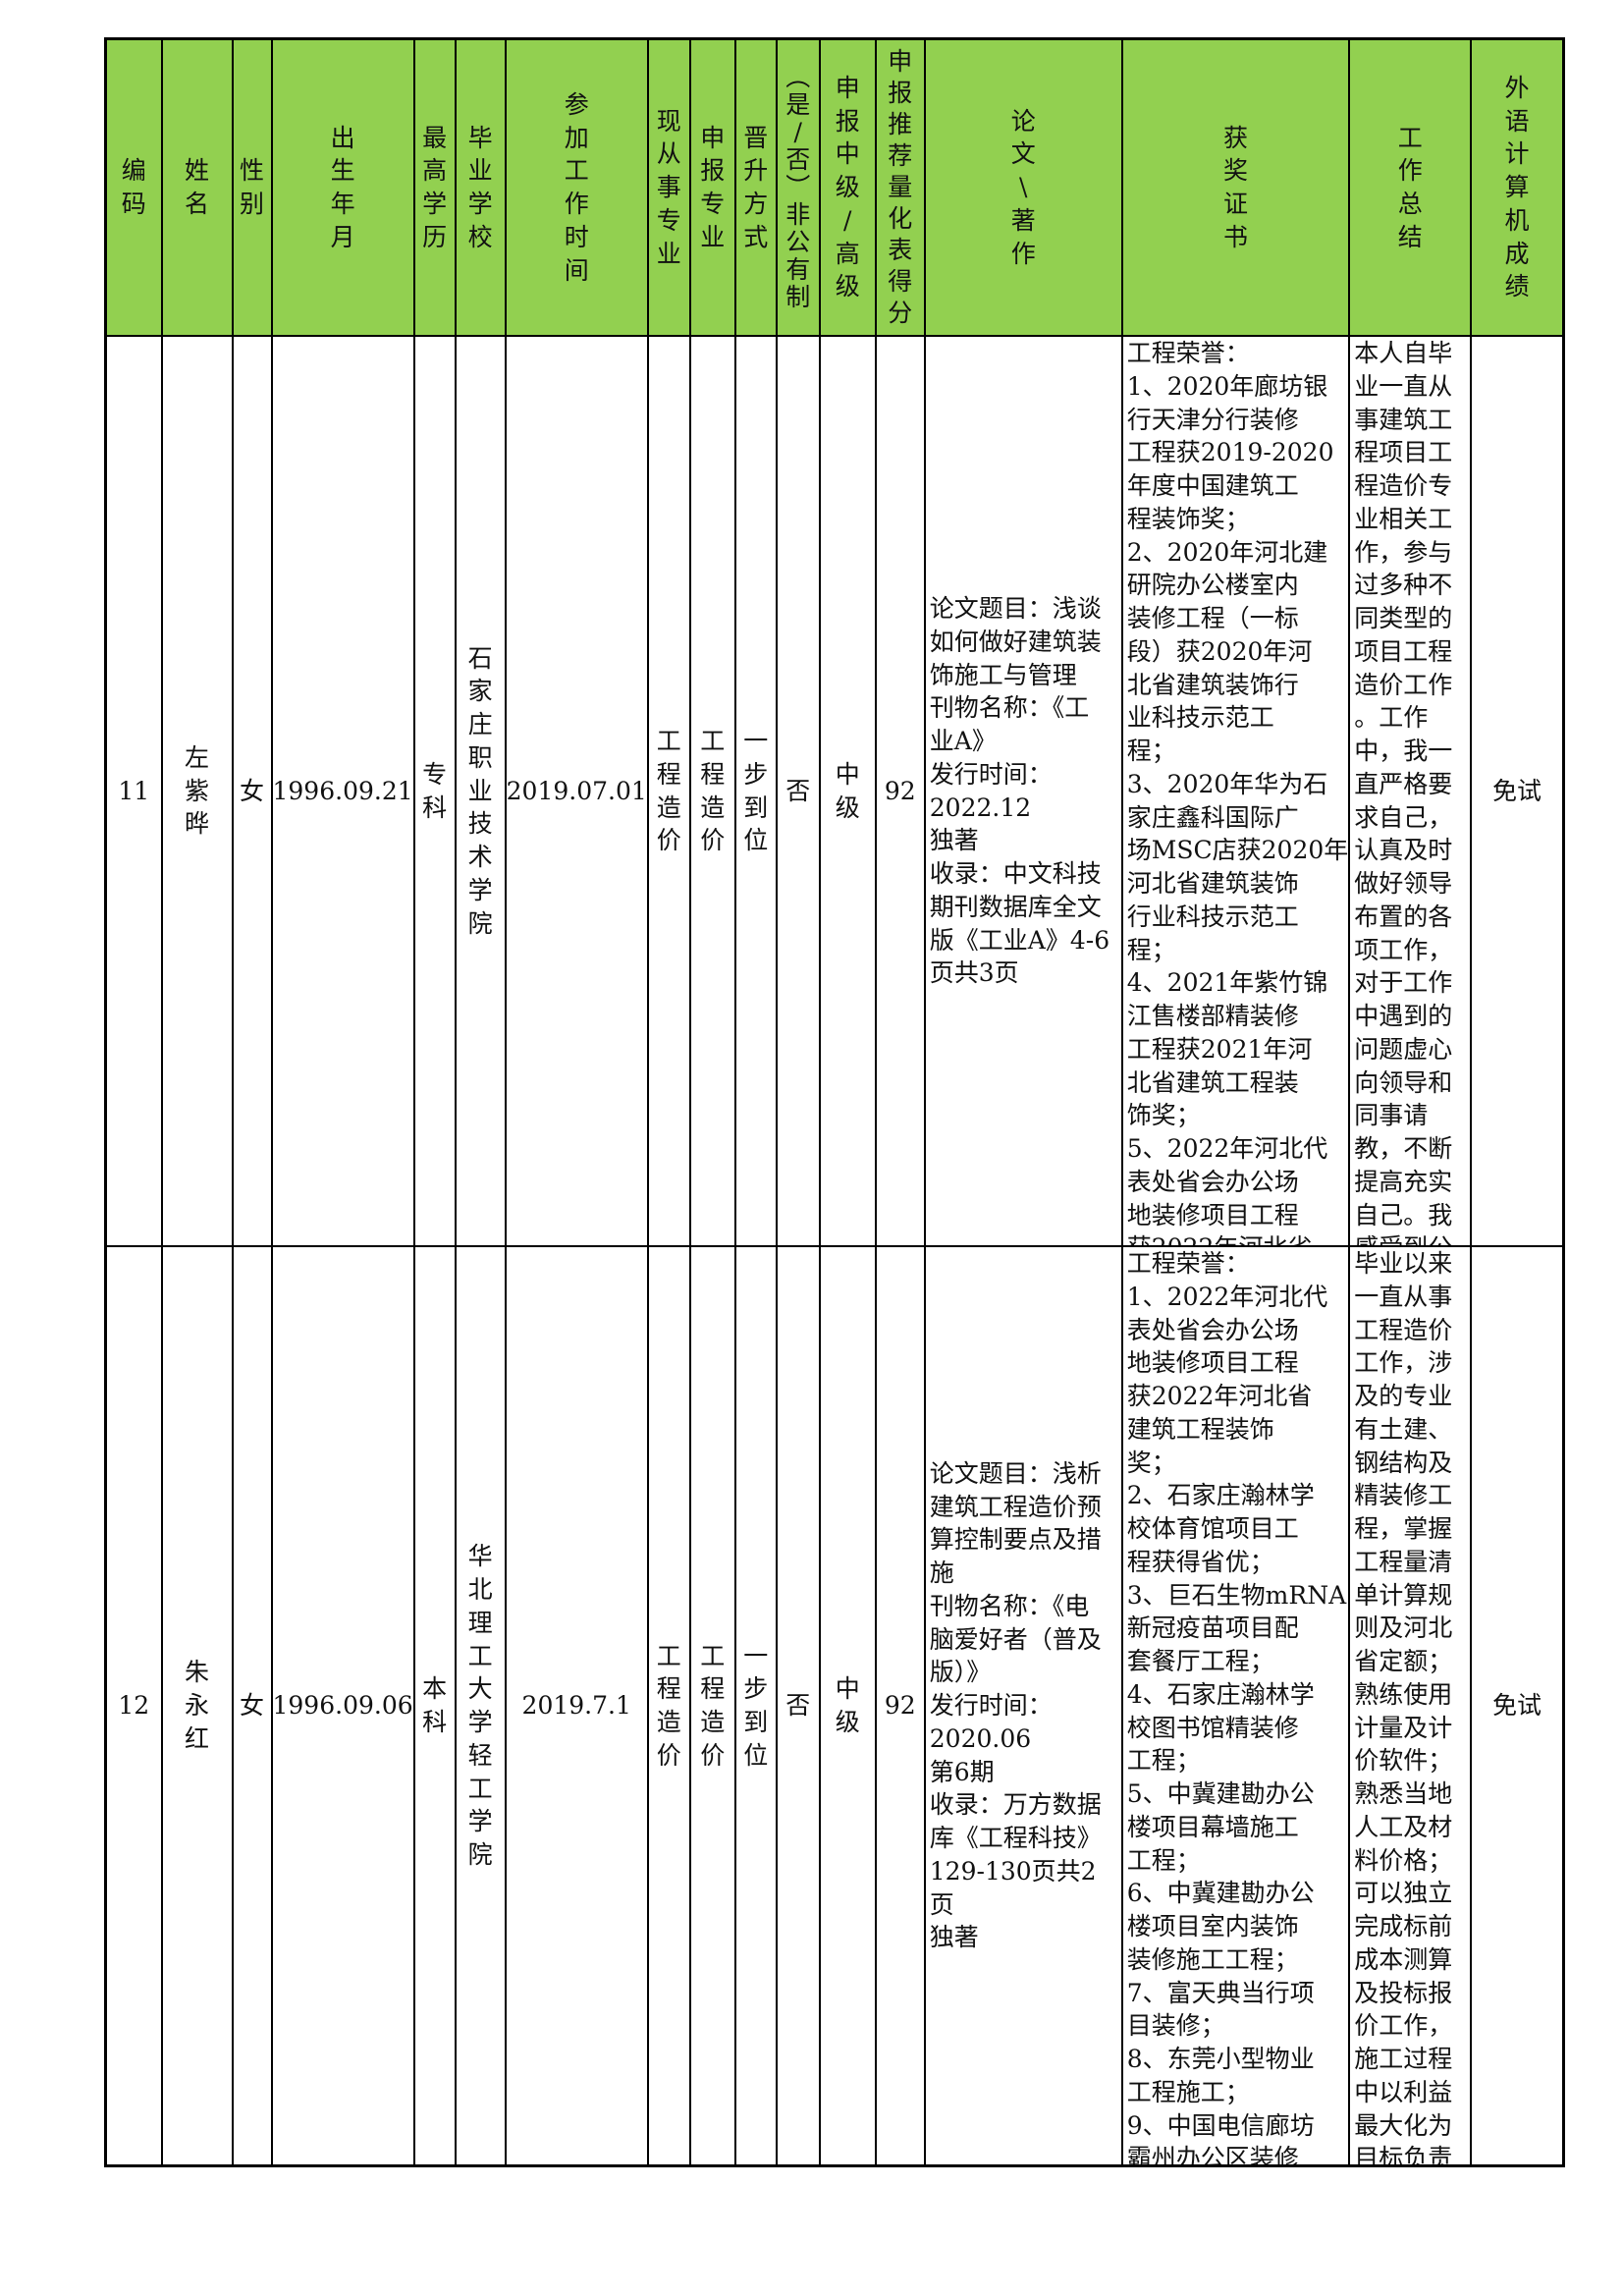 The image size is (1623, 2296). What do you see at coordinates (133, 187) in the screenshot?
I see `header-code: 编 码` at bounding box center [133, 187].